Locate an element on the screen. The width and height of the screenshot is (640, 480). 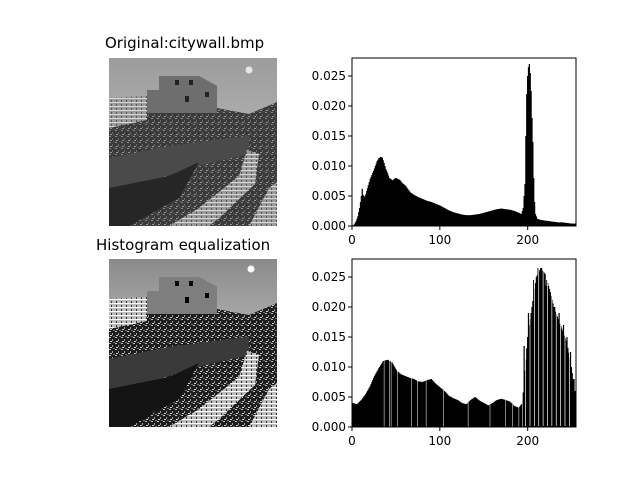
histogram-gap is located at coordinates (543, 342).